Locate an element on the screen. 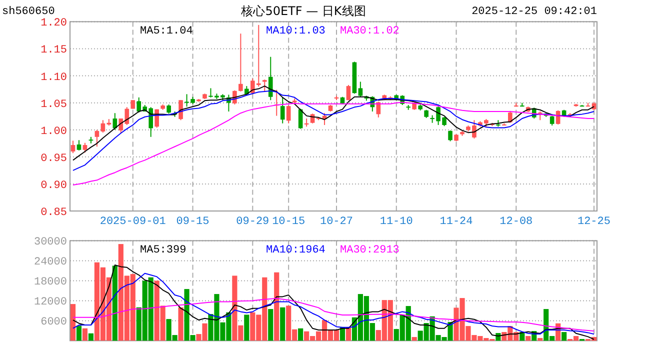 The width and height of the screenshot is (660, 360). text: 2025-12-25 09:42:01 is located at coordinates (535, 12).